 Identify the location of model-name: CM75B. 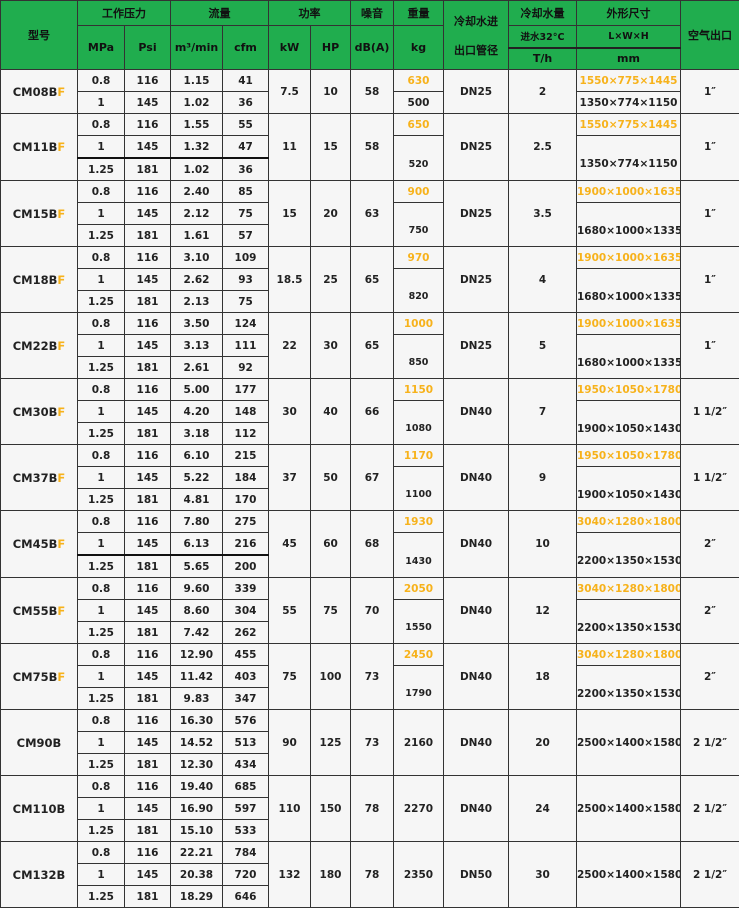
(35, 676).